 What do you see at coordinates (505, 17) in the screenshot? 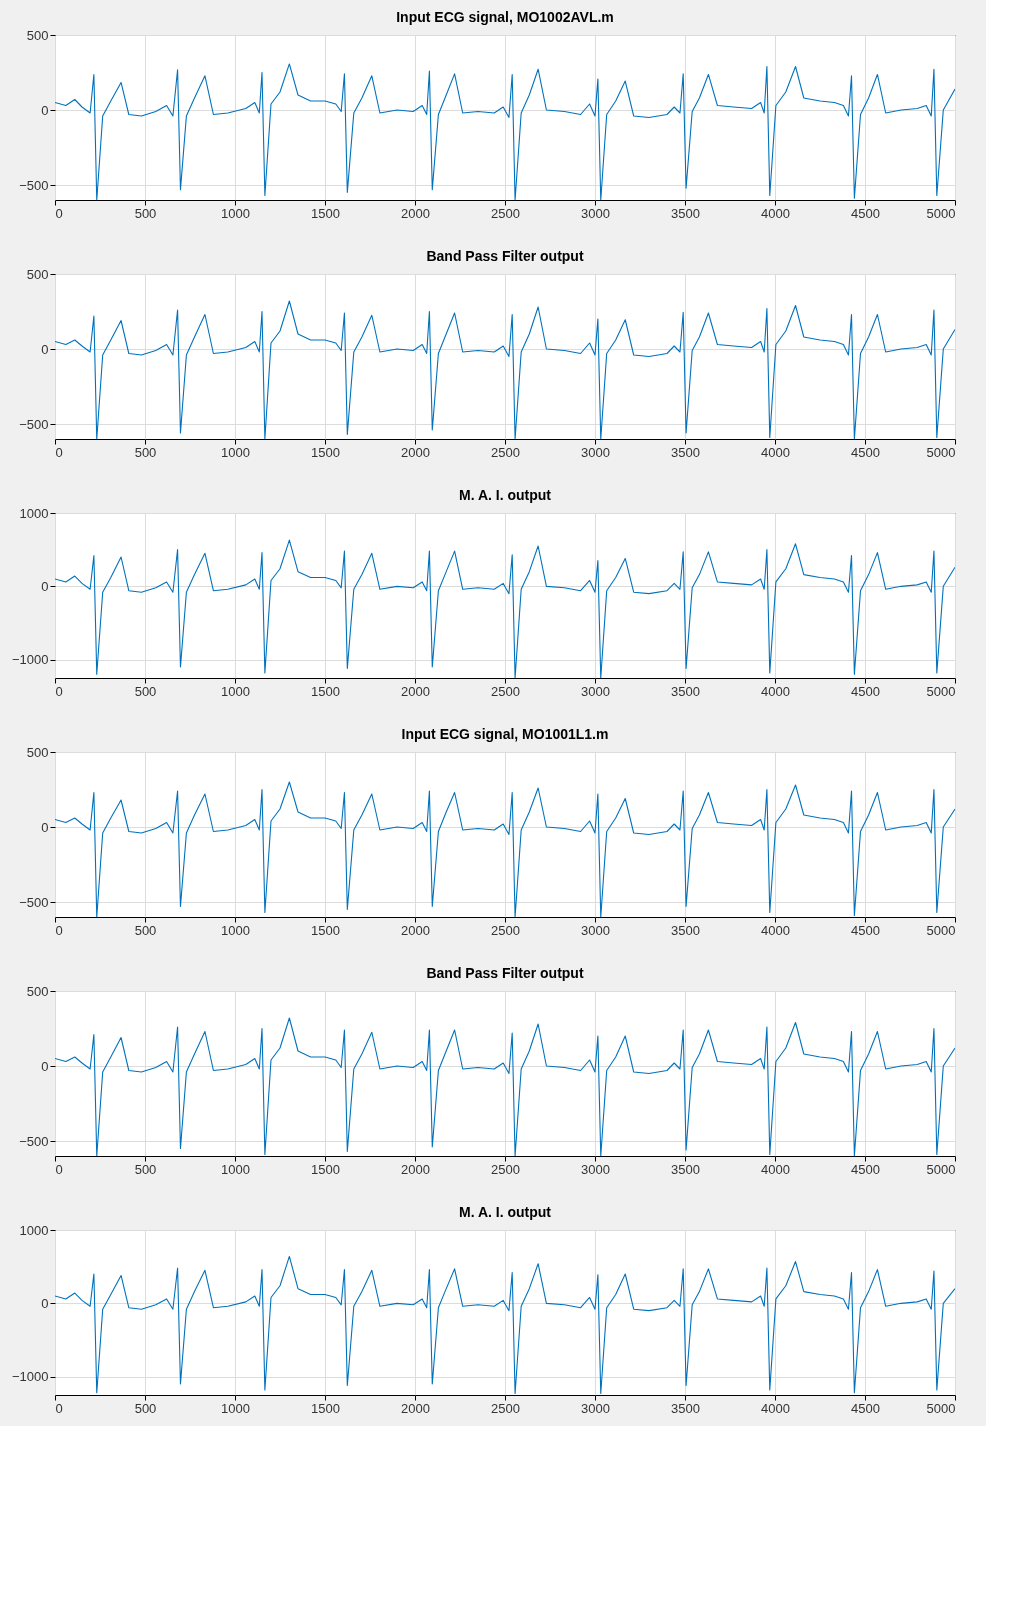
I see `chart-title: Input ECG signal, MO1002AVL.m` at bounding box center [505, 17].